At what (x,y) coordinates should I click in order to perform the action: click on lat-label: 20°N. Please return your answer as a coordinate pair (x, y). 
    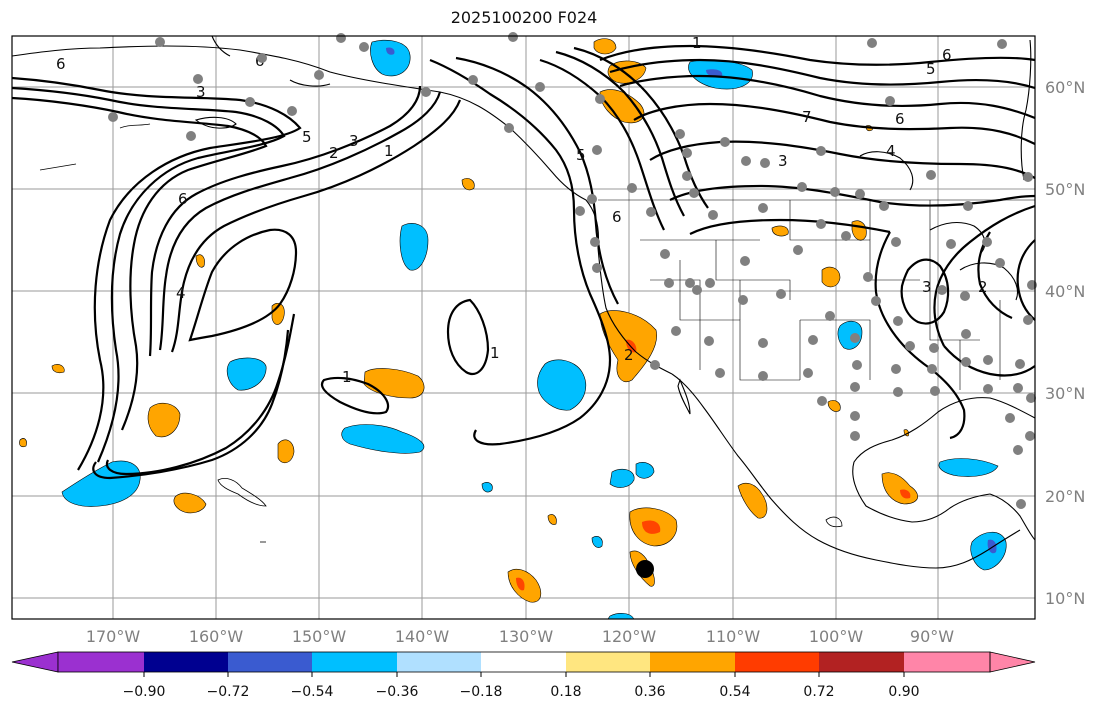
    Looking at the image, I should click on (1065, 496).